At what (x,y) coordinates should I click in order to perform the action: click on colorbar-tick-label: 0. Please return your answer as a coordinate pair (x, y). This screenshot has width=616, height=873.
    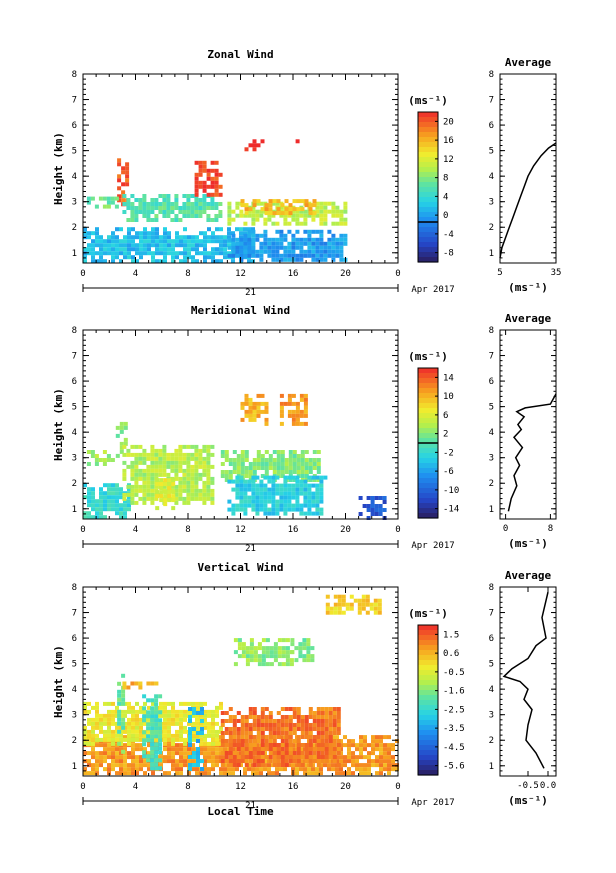
    Looking at the image, I should click on (445, 216).